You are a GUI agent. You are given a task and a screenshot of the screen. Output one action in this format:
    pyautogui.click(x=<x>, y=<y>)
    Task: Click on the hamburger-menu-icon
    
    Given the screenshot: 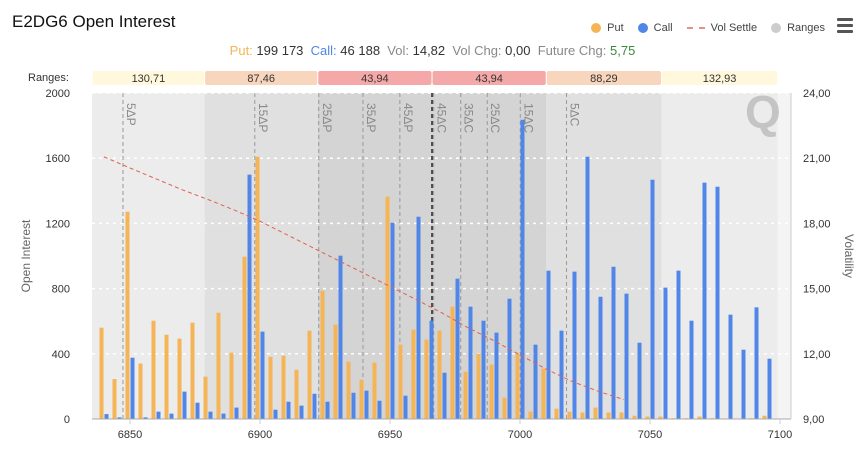 What is the action you would take?
    pyautogui.click(x=845, y=27)
    